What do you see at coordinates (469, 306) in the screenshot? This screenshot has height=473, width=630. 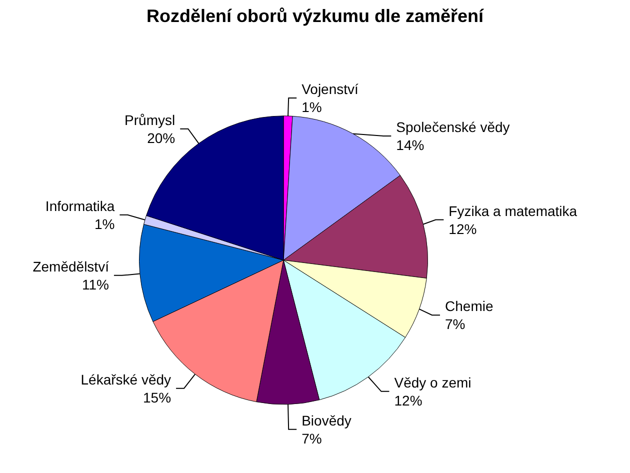 I see `slice-label: Chemie` at bounding box center [469, 306].